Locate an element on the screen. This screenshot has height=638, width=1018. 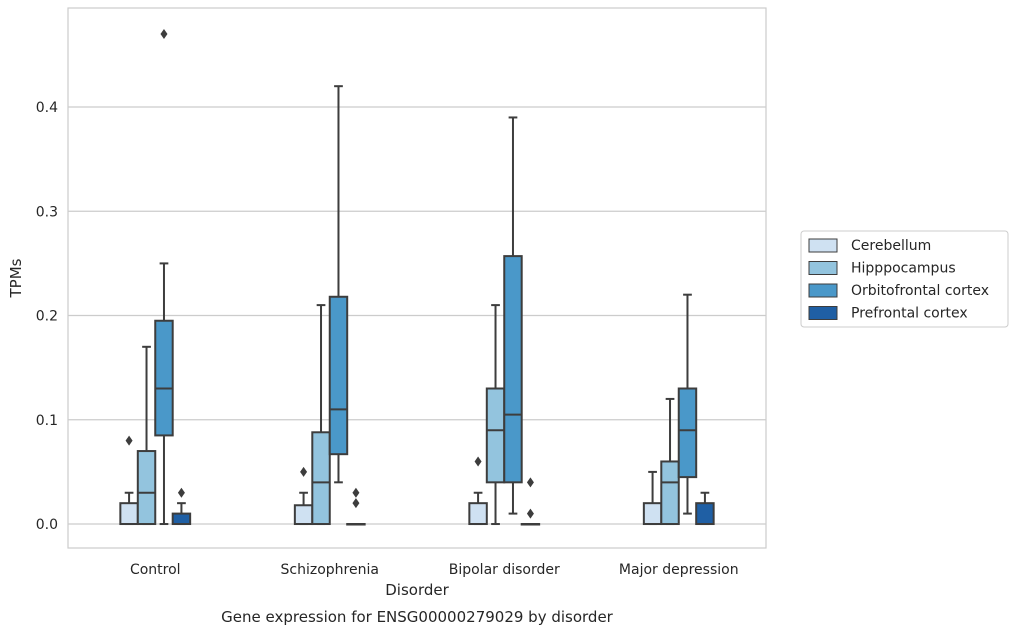
y-tick-label: 0.4 is located at coordinates (47, 108).